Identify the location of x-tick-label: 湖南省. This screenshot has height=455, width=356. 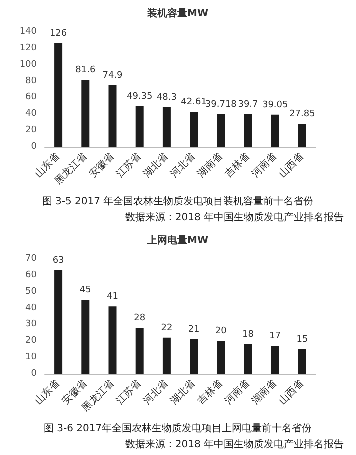
(265, 392).